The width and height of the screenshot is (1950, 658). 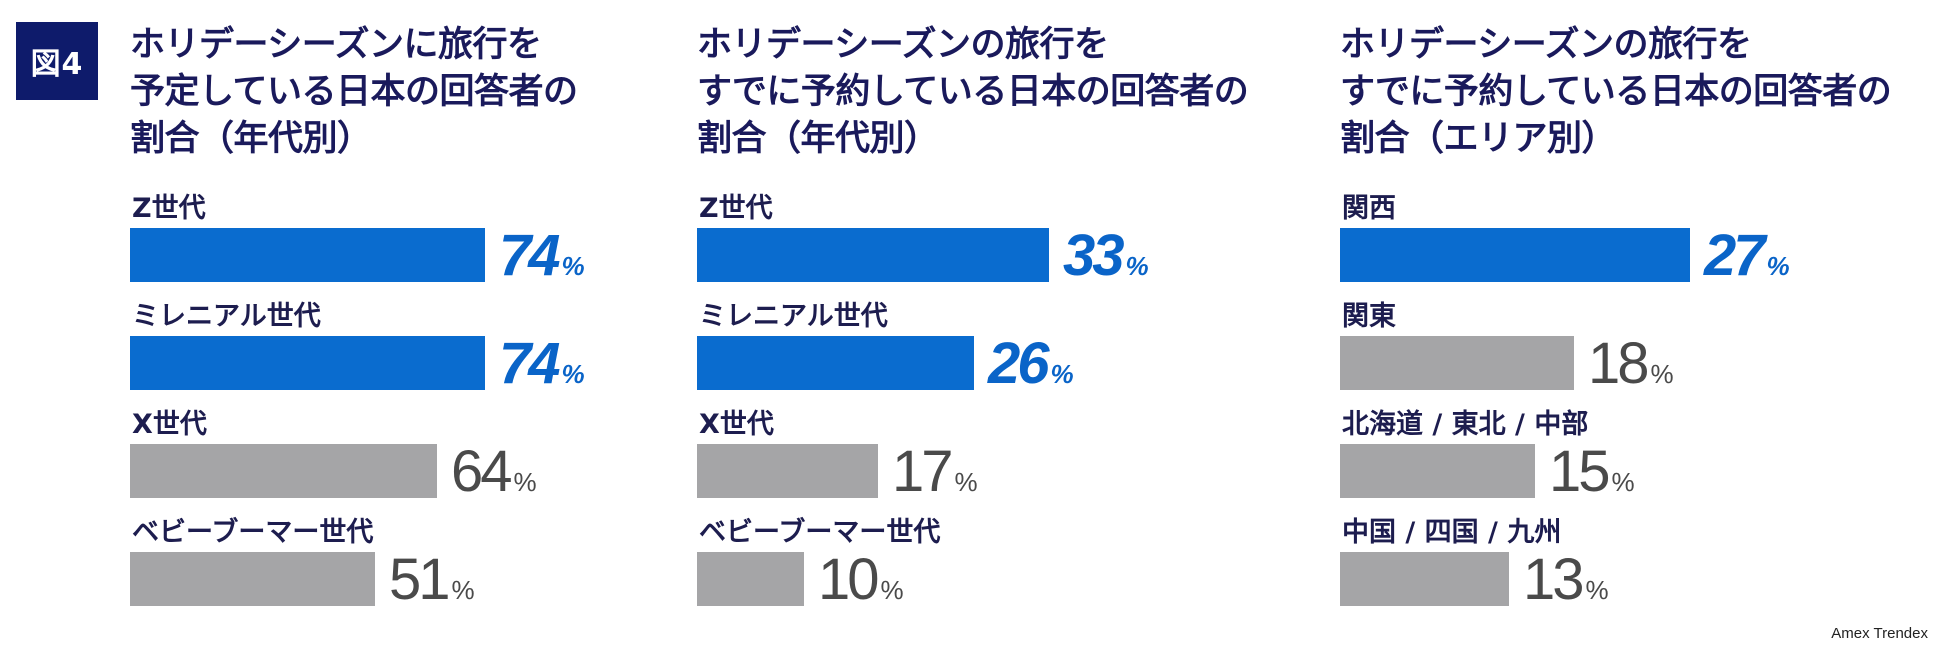 What do you see at coordinates (1553, 579) in the screenshot?
I see `value-number: 13` at bounding box center [1553, 579].